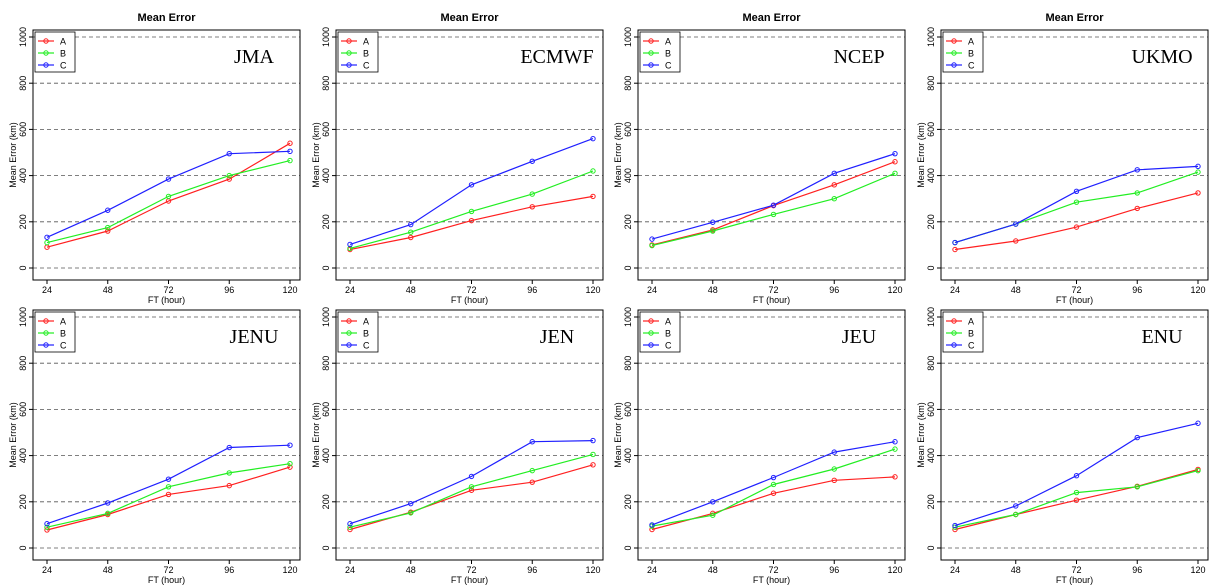 This screenshot has height=587, width=1210. I want to click on model-label: UKMO, so click(1161, 57).